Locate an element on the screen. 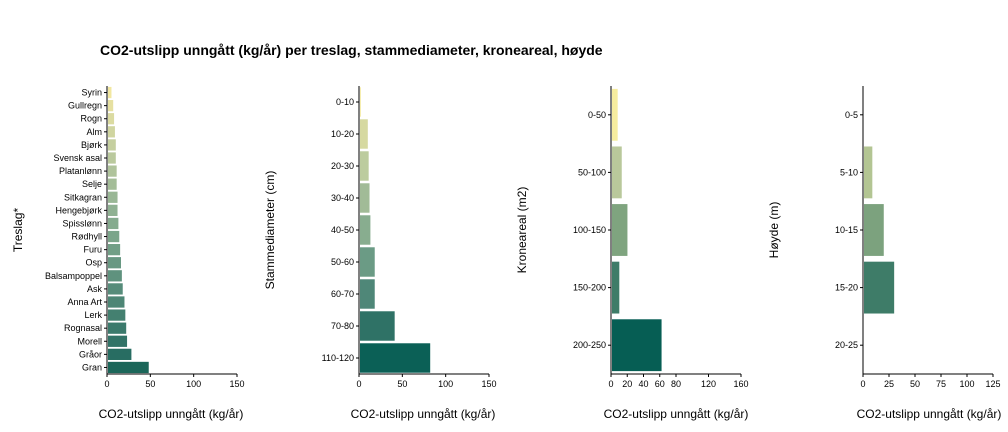  x-tick-label: 25 is located at coordinates (889, 384).